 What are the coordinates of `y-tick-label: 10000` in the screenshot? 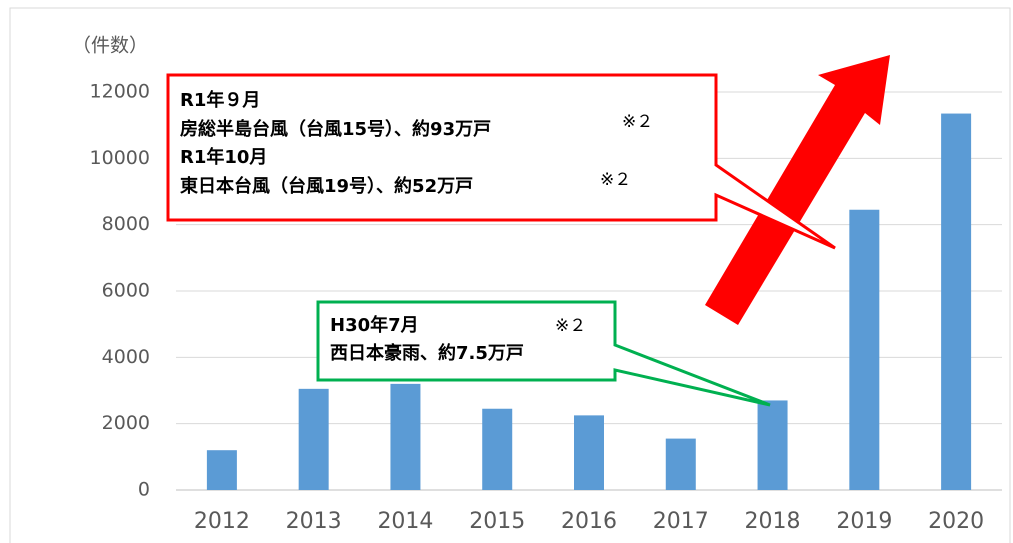 It's located at (120, 158).